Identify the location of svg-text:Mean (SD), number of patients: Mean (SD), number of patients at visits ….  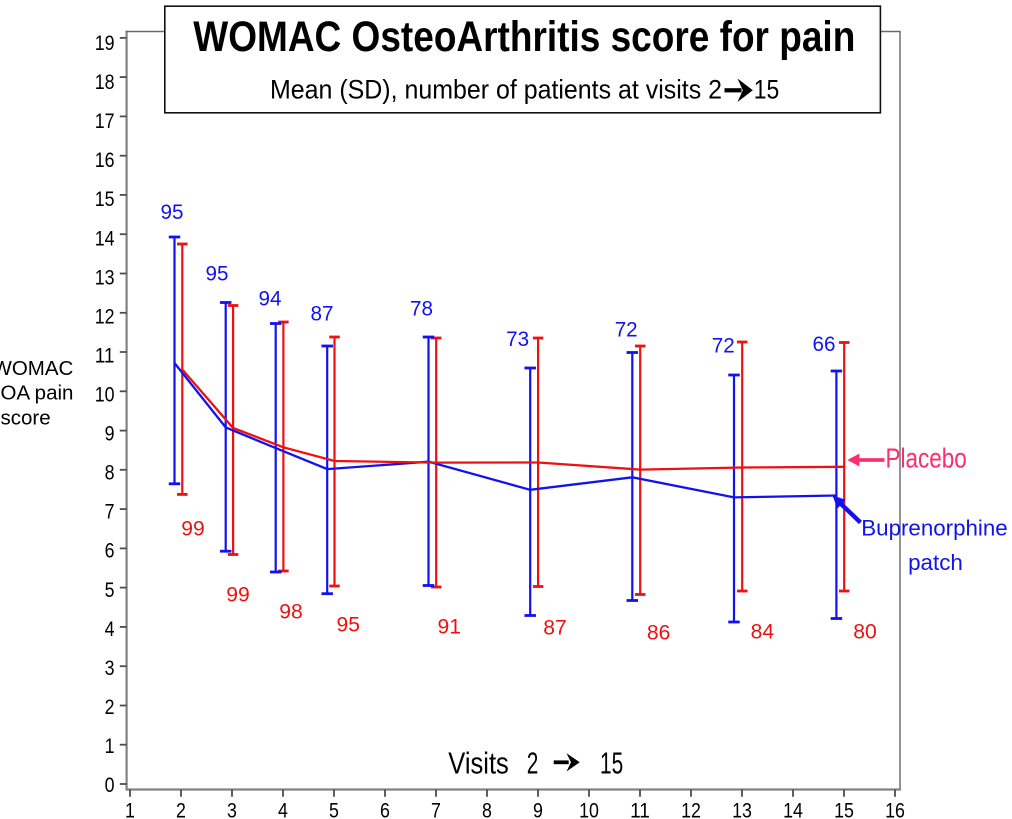
(496, 89).